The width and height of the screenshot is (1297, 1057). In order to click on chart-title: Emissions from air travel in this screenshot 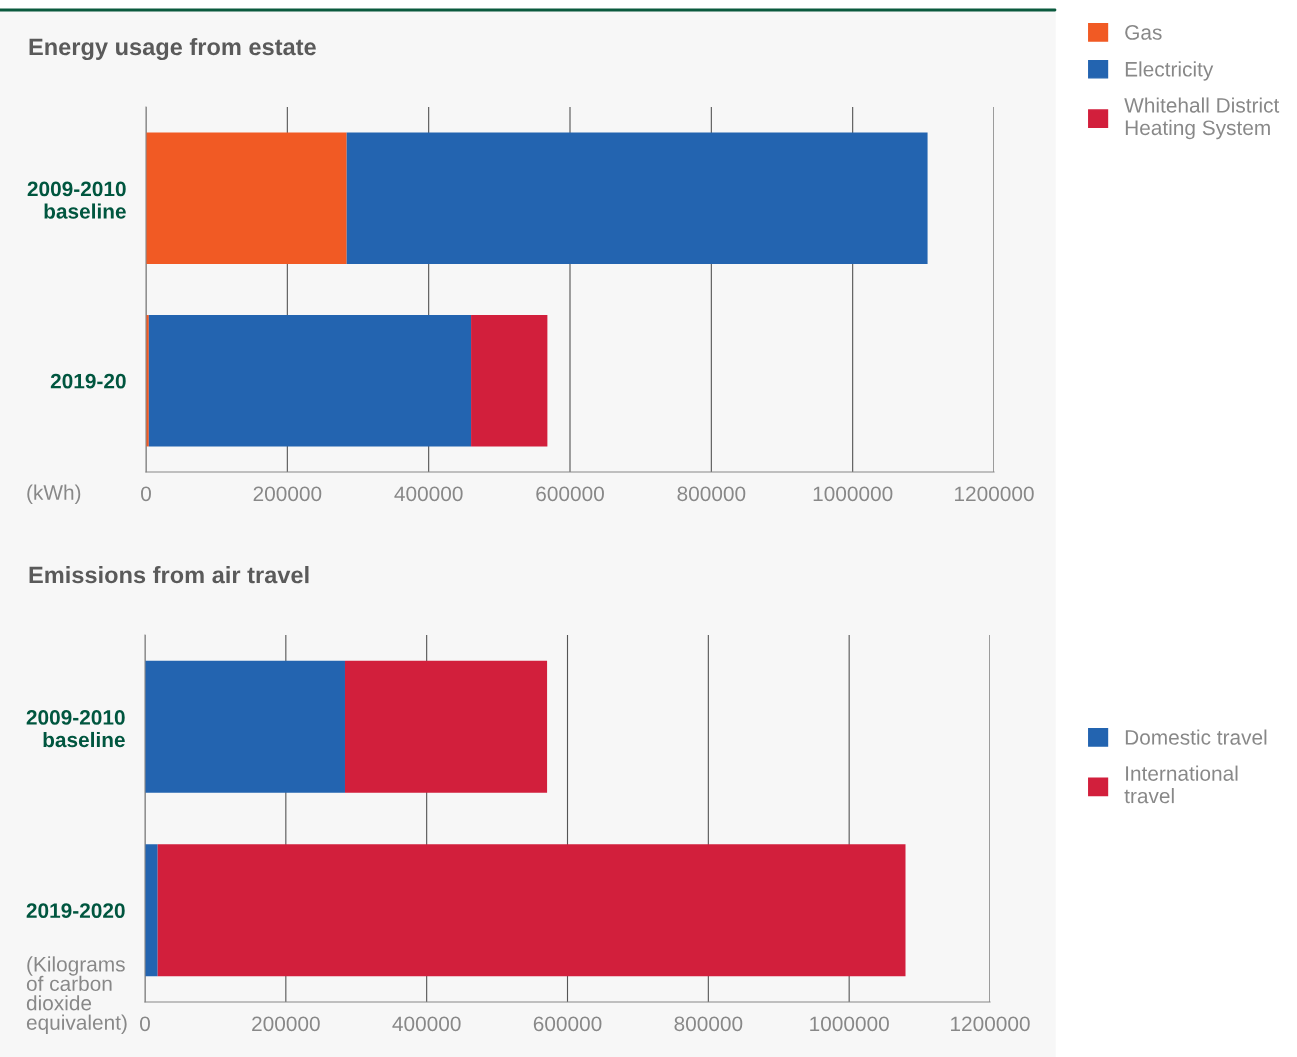, I will do `click(169, 574)`.